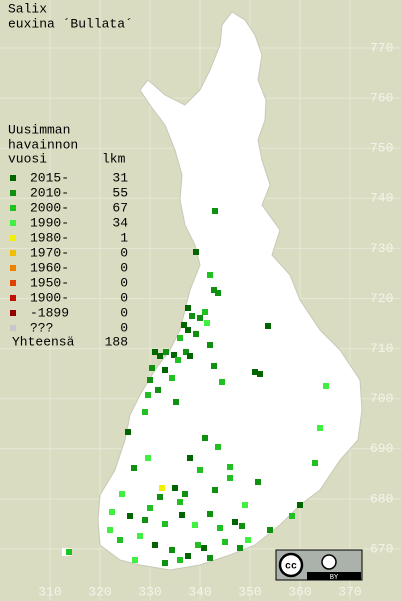  What do you see at coordinates (49, 177) in the screenshot?
I see `legend-label: 2015-` at bounding box center [49, 177].